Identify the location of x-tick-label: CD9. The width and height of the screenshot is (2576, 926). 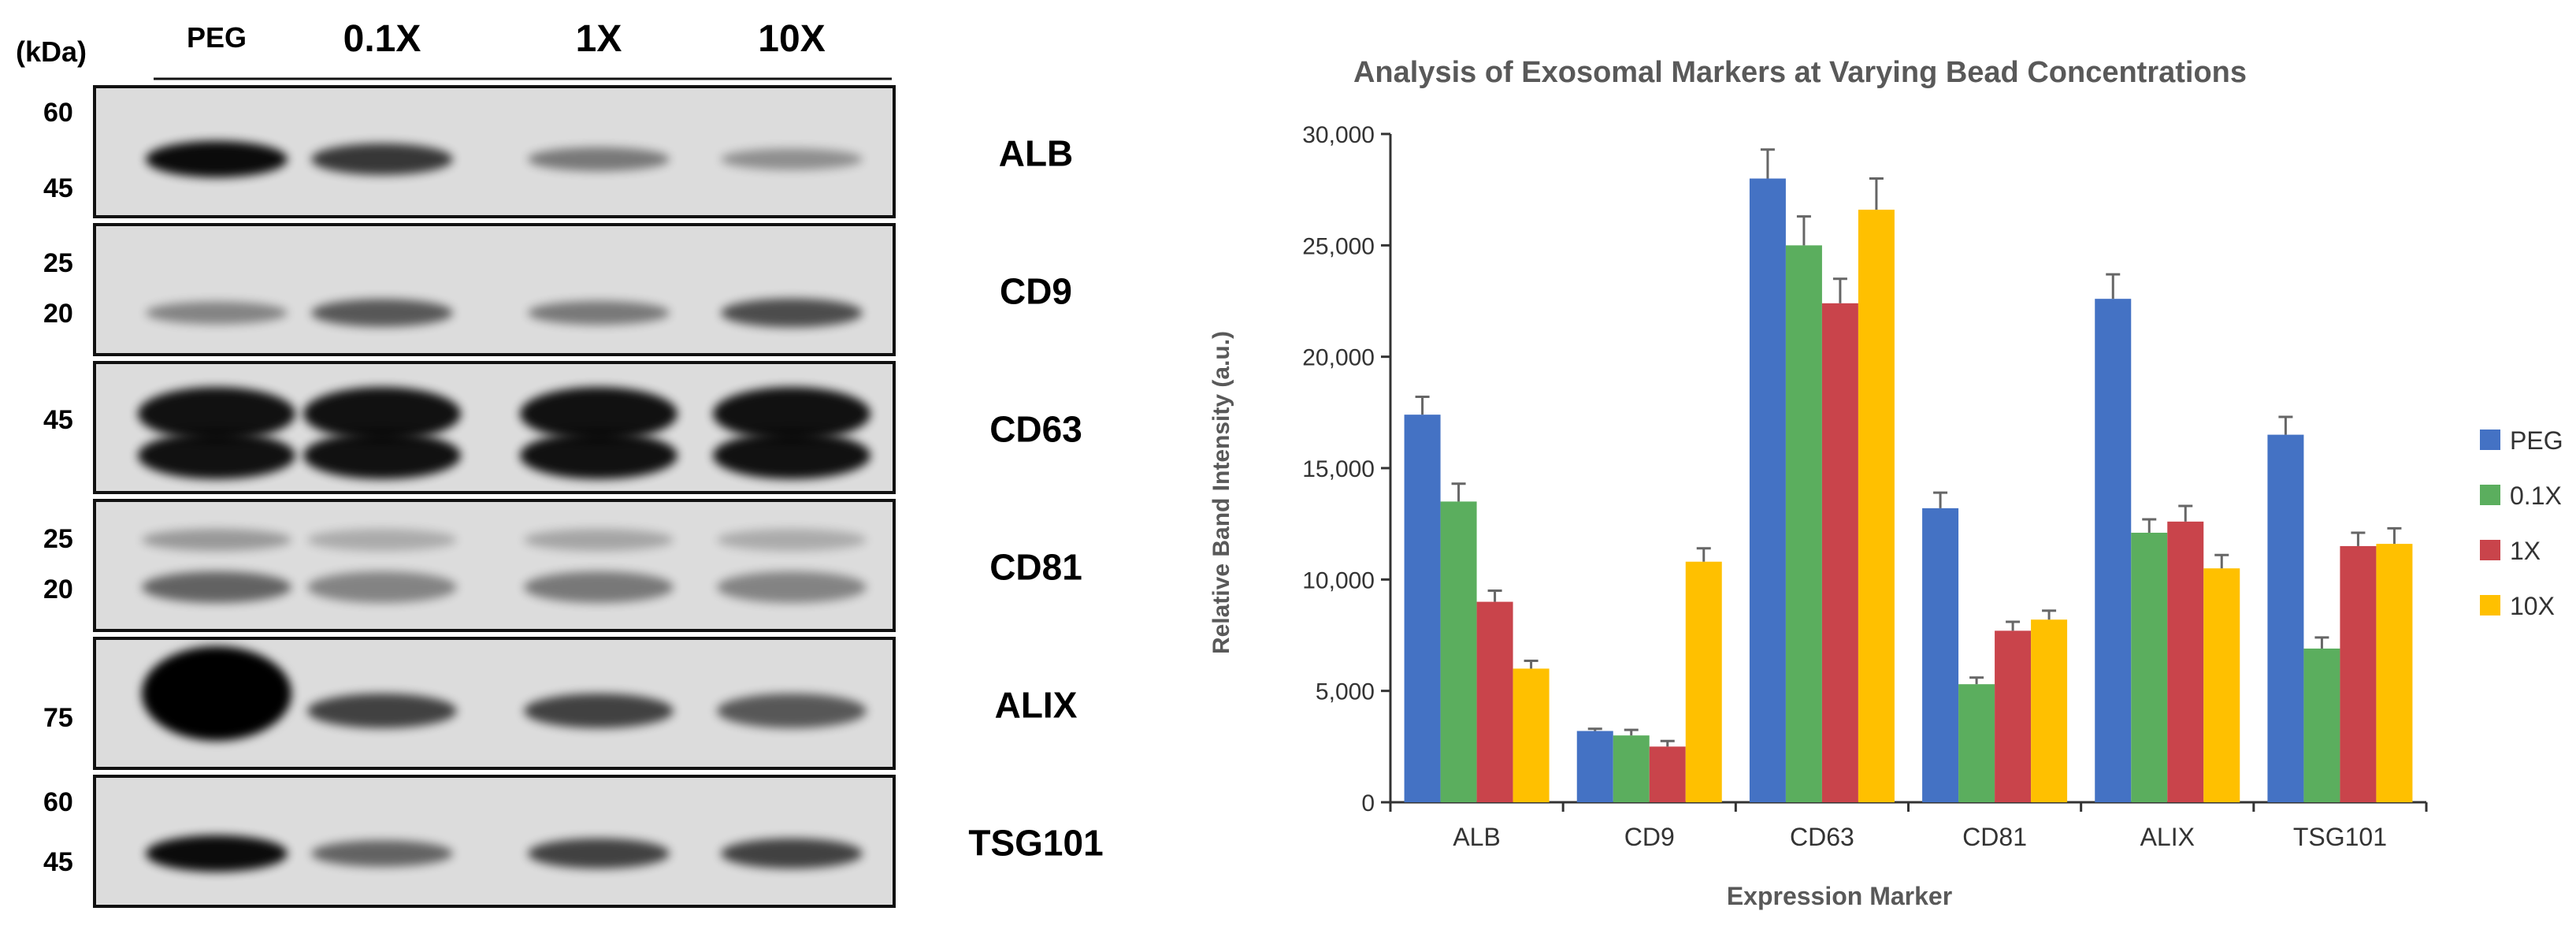
(1649, 837).